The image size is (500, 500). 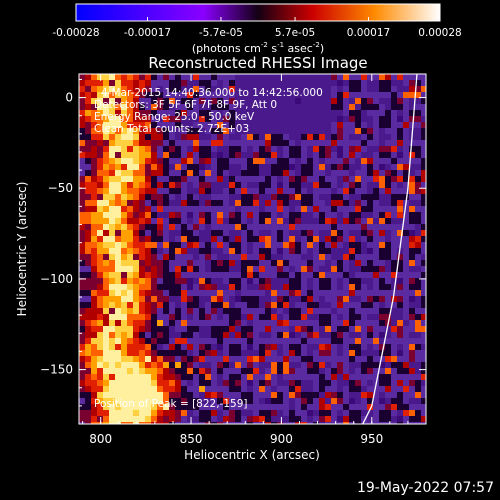 What do you see at coordinates (147, 33) in the screenshot?
I see `colorbar-tick-label: -0.00017` at bounding box center [147, 33].